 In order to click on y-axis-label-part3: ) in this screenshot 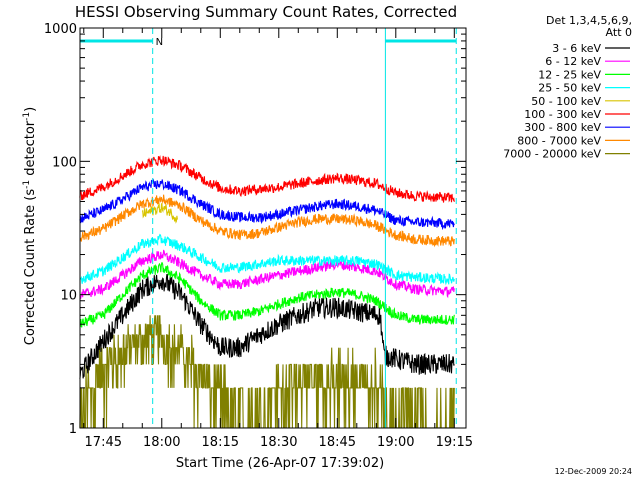, I will do `click(30, 109)`.